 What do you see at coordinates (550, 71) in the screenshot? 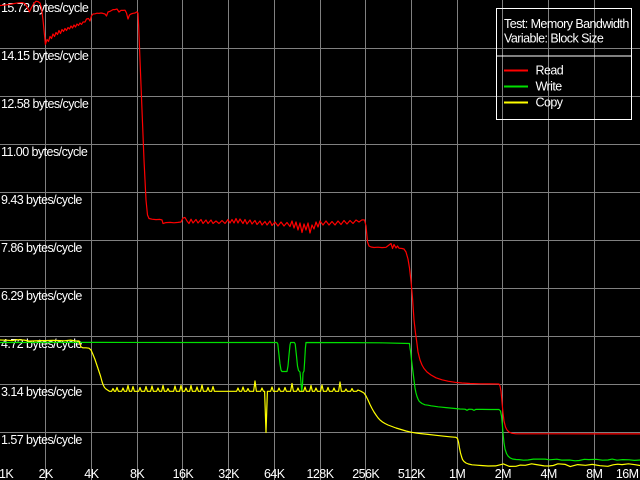
I see `svg-text: Read` at bounding box center [550, 71].